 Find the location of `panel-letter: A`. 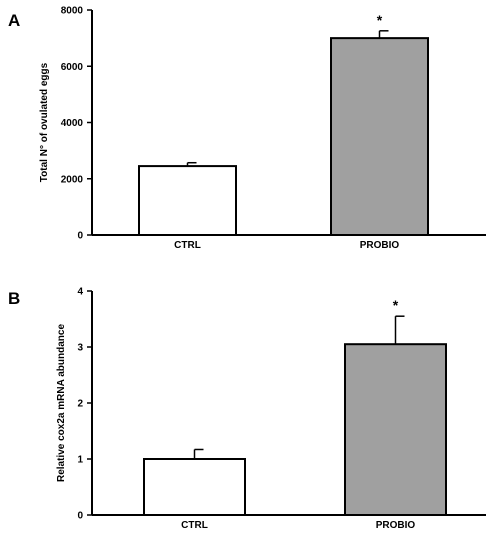

panel-letter: A is located at coordinates (14, 20).